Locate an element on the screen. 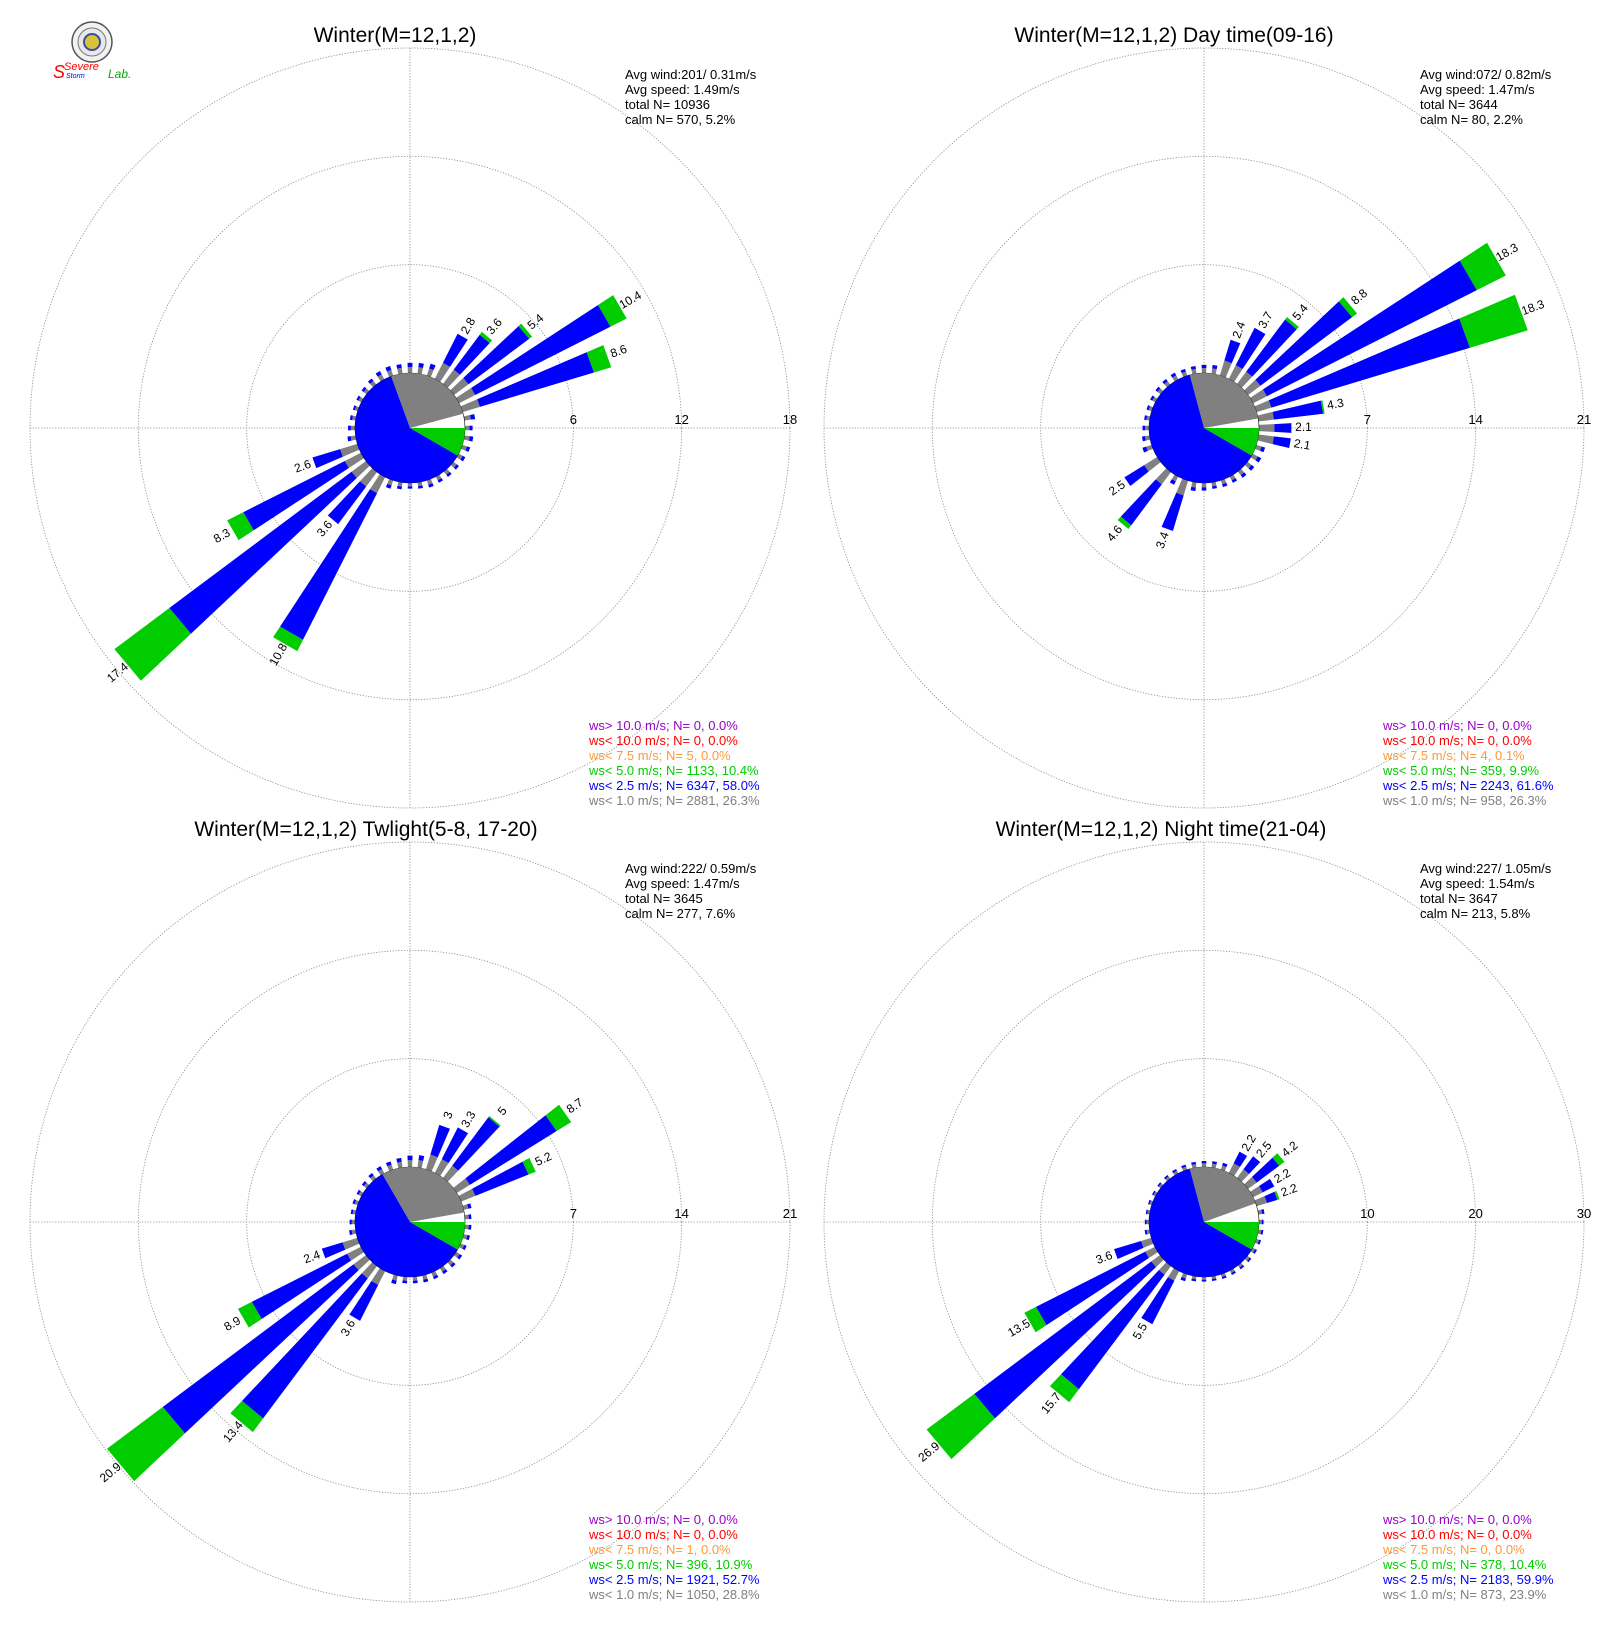 This screenshot has height=1640, width=1620. calm-pie-blue is located at coordinates (1200, 1222).